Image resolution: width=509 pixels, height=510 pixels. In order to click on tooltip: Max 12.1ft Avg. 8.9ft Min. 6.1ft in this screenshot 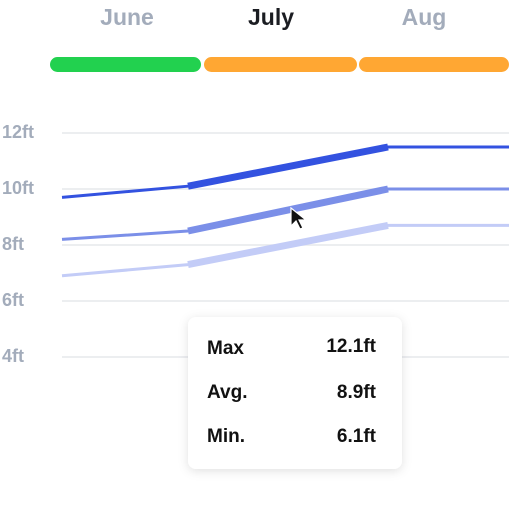, I will do `click(295, 393)`.